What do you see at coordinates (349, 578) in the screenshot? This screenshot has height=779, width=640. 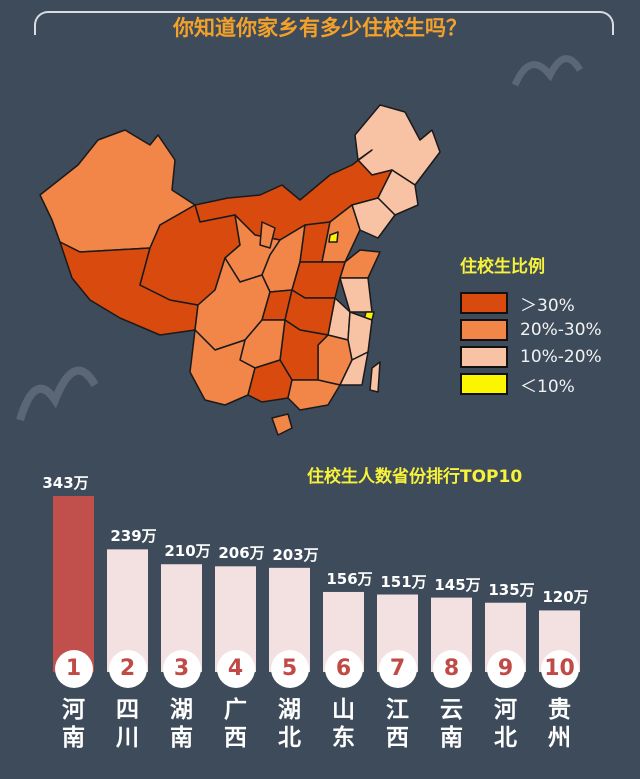 I see `bar-value-label: 156万` at bounding box center [349, 578].